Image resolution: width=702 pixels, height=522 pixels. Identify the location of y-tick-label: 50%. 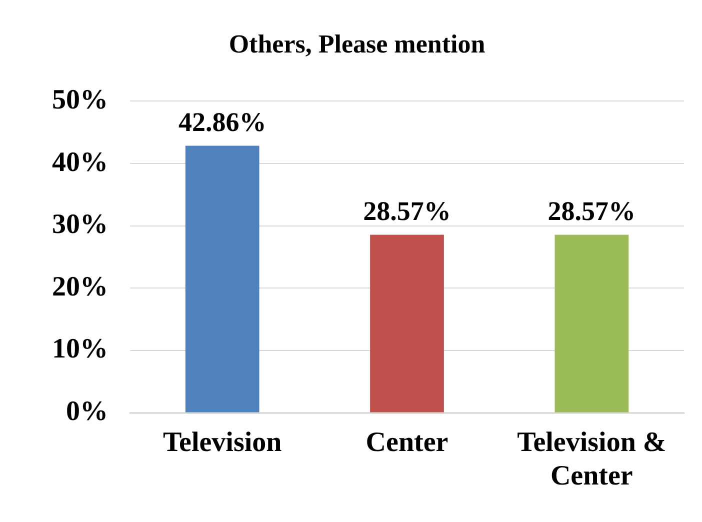
(80, 100).